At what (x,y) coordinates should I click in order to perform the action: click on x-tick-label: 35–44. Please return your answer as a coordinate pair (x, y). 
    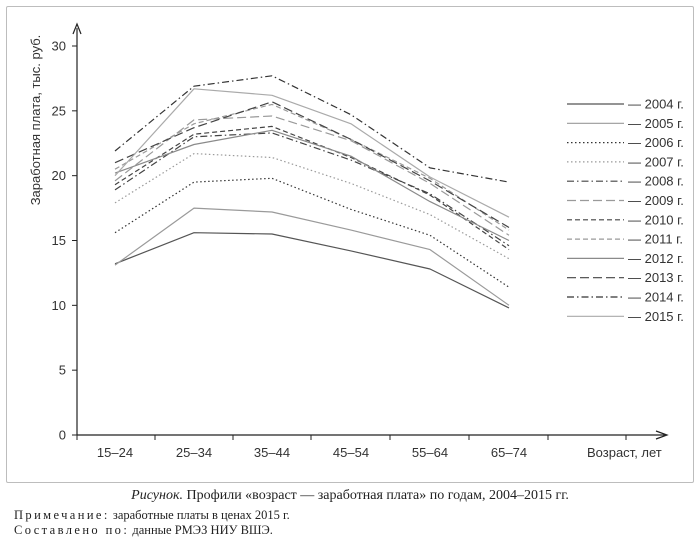
    Looking at the image, I should click on (272, 452).